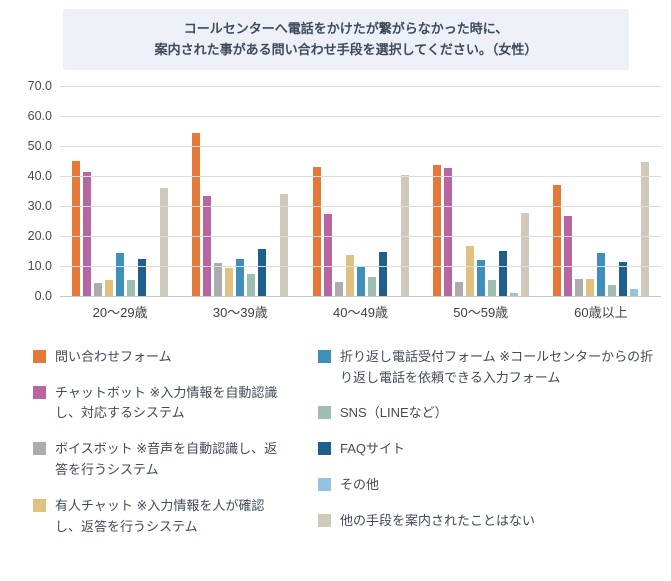  Describe the element at coordinates (39, 115) in the screenshot. I see `y-tick-label: 60.0` at that location.